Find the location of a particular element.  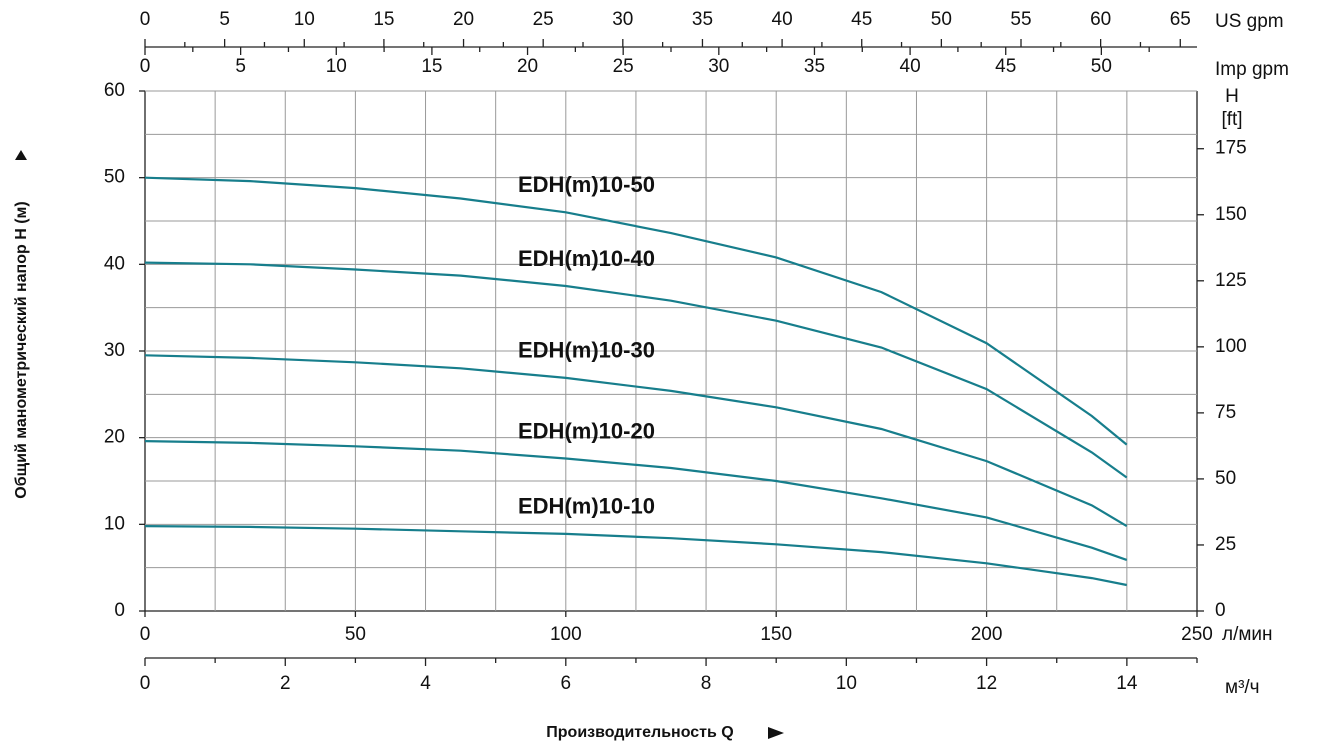

imp_gpm_axis-tick-label: 5 is located at coordinates (240, 66).